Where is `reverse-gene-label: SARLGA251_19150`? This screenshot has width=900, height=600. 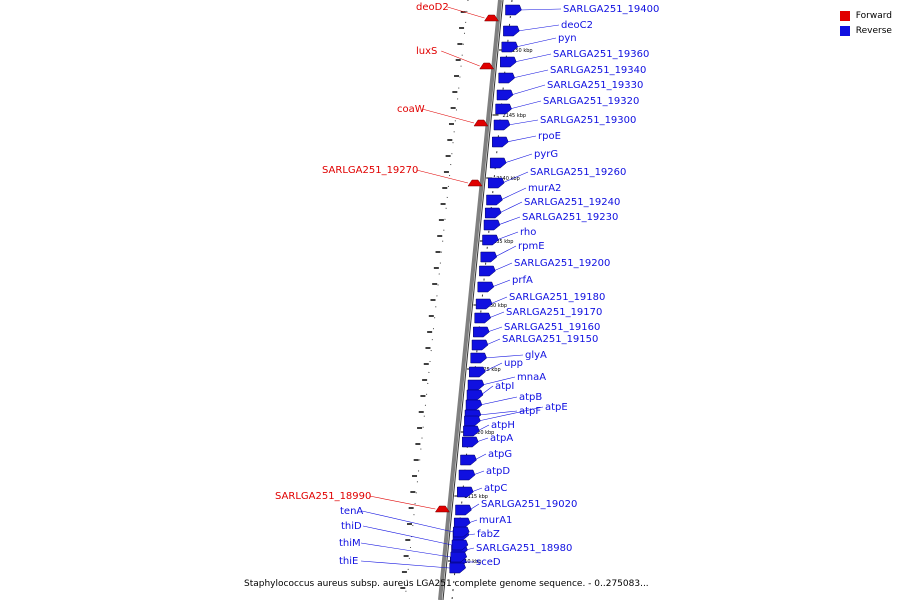
reverse-gene-label: SARLGA251_19150 is located at coordinates (550, 339).